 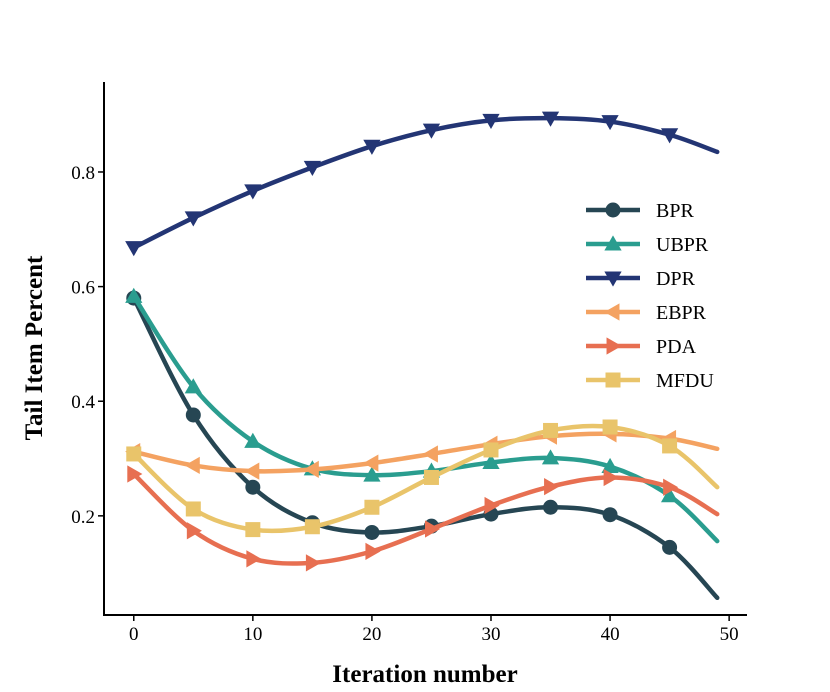 I want to click on y-tick-label: 0.6, so click(x=83, y=288).